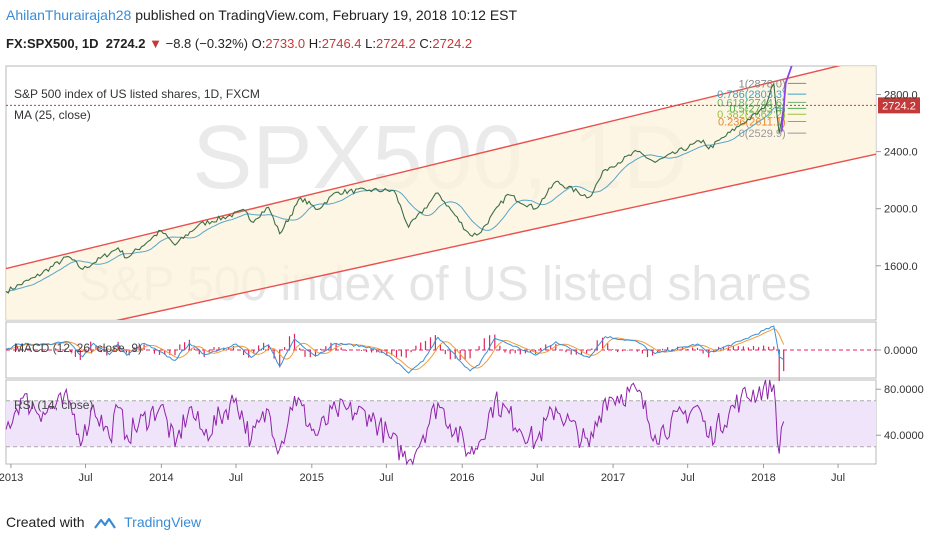 This screenshot has width=932, height=550. What do you see at coordinates (757, 109) in the screenshot?
I see `fib-level-label: 0.5(2703.4)` at bounding box center [757, 109].